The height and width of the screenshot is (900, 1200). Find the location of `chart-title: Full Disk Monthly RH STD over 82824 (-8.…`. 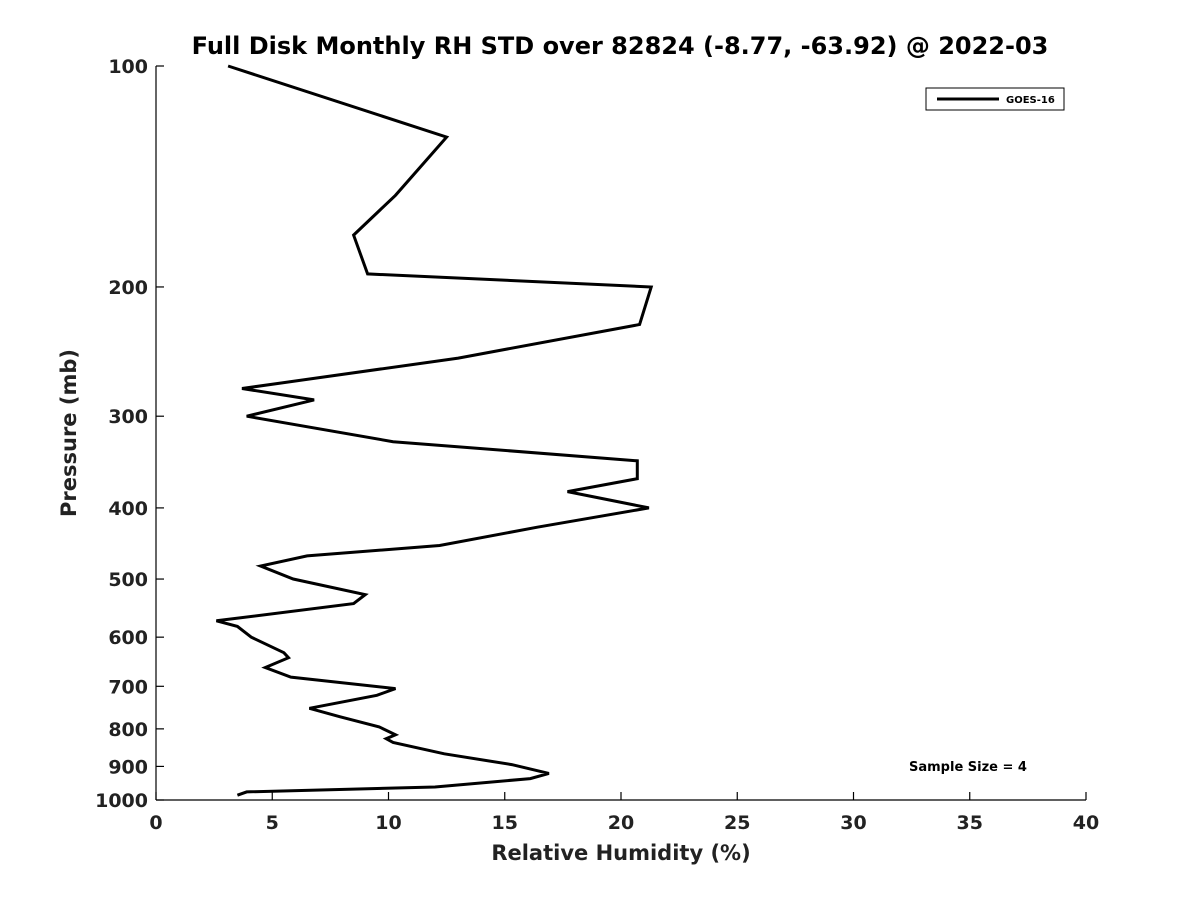

chart-title: Full Disk Monthly RH STD over 82824 (-8.… is located at coordinates (620, 46).